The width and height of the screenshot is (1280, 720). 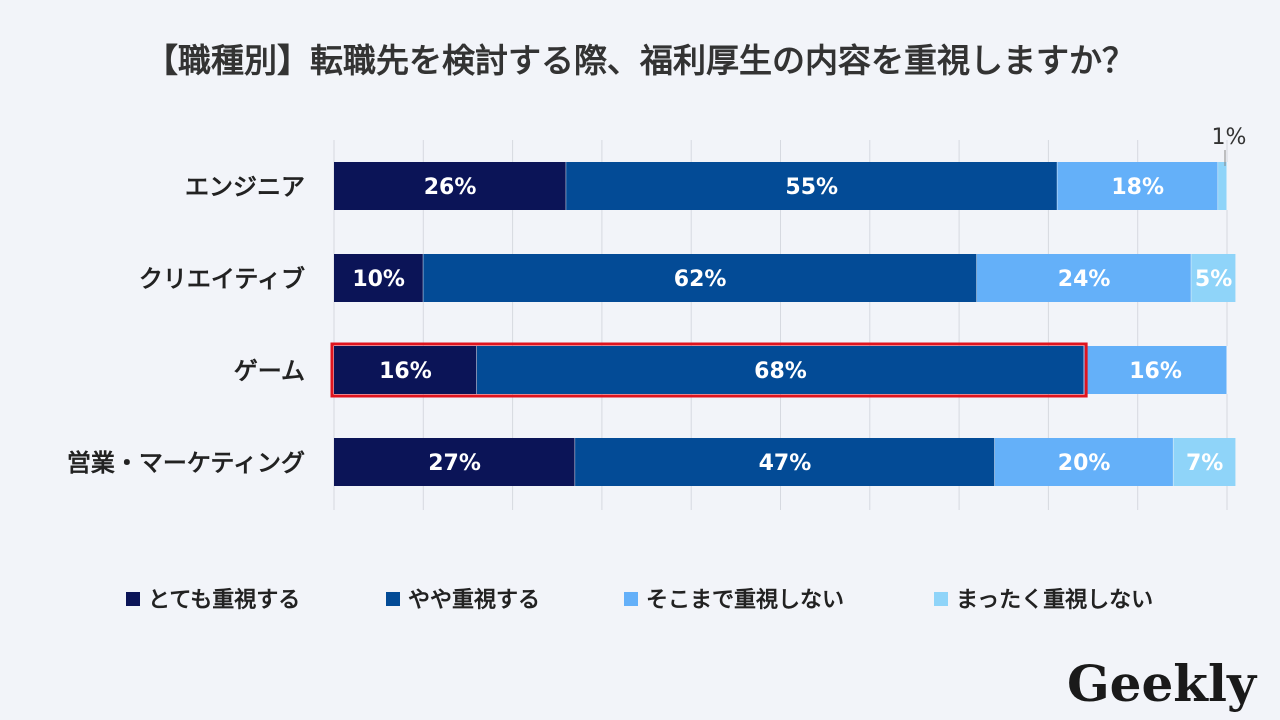 What do you see at coordinates (1054, 600) in the screenshot?
I see `legend-label: まったく重視しない` at bounding box center [1054, 600].